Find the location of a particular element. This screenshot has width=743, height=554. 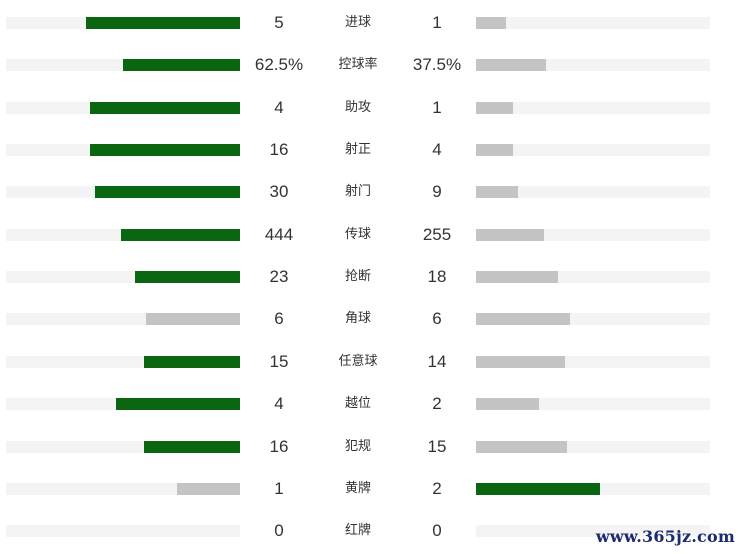

away-value: 14 is located at coordinates (437, 361).